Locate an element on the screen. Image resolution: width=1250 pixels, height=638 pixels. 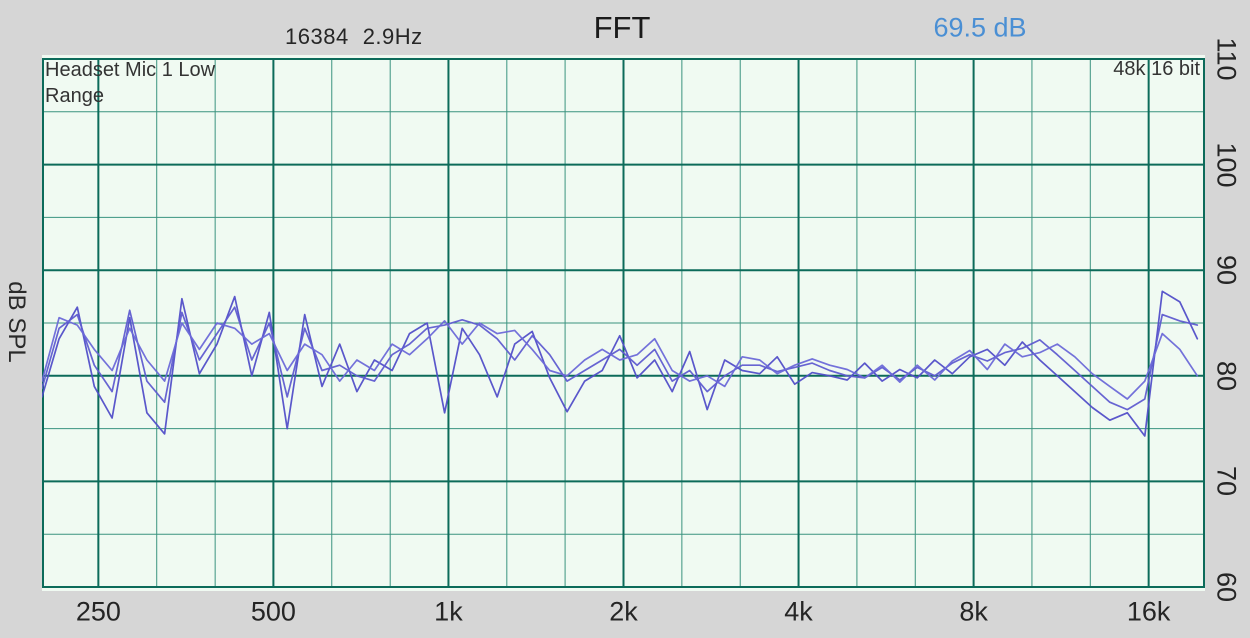
y-axis-tick-label: 90 is located at coordinates (1226, 270).